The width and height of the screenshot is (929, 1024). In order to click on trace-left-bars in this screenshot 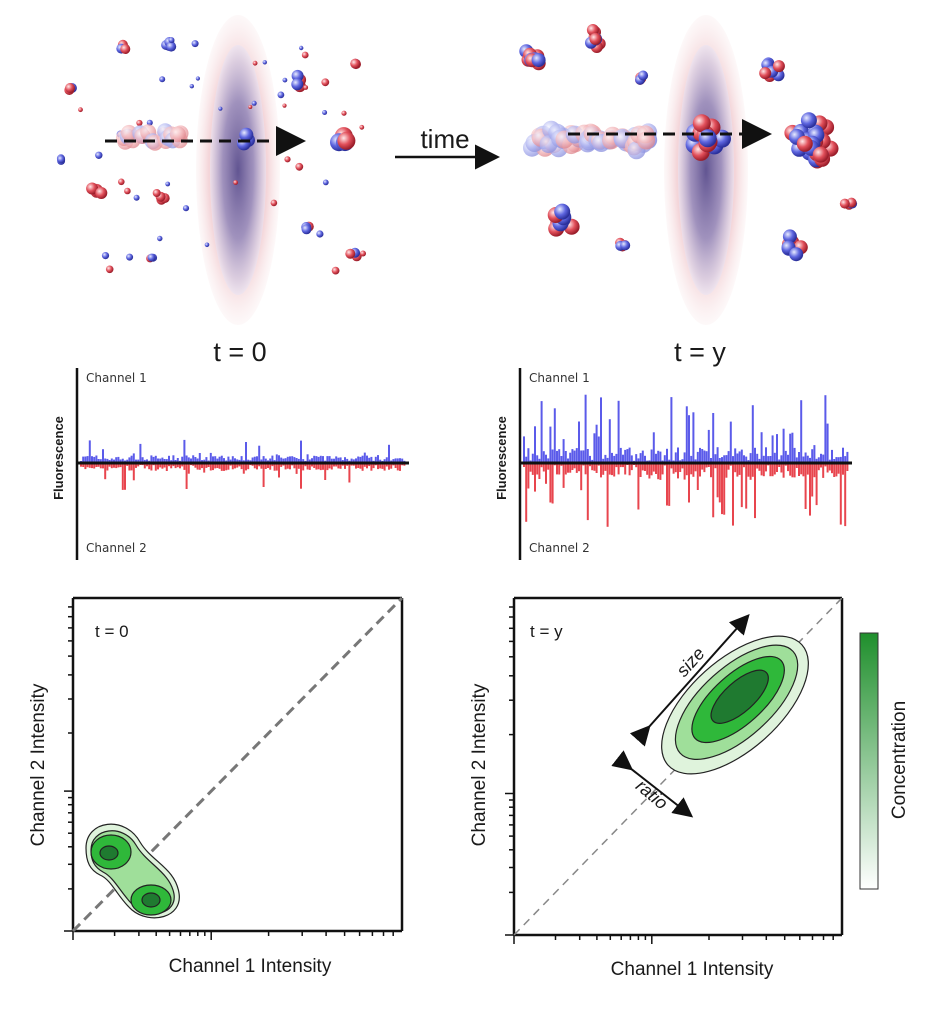, I will do `click(243, 464)`.